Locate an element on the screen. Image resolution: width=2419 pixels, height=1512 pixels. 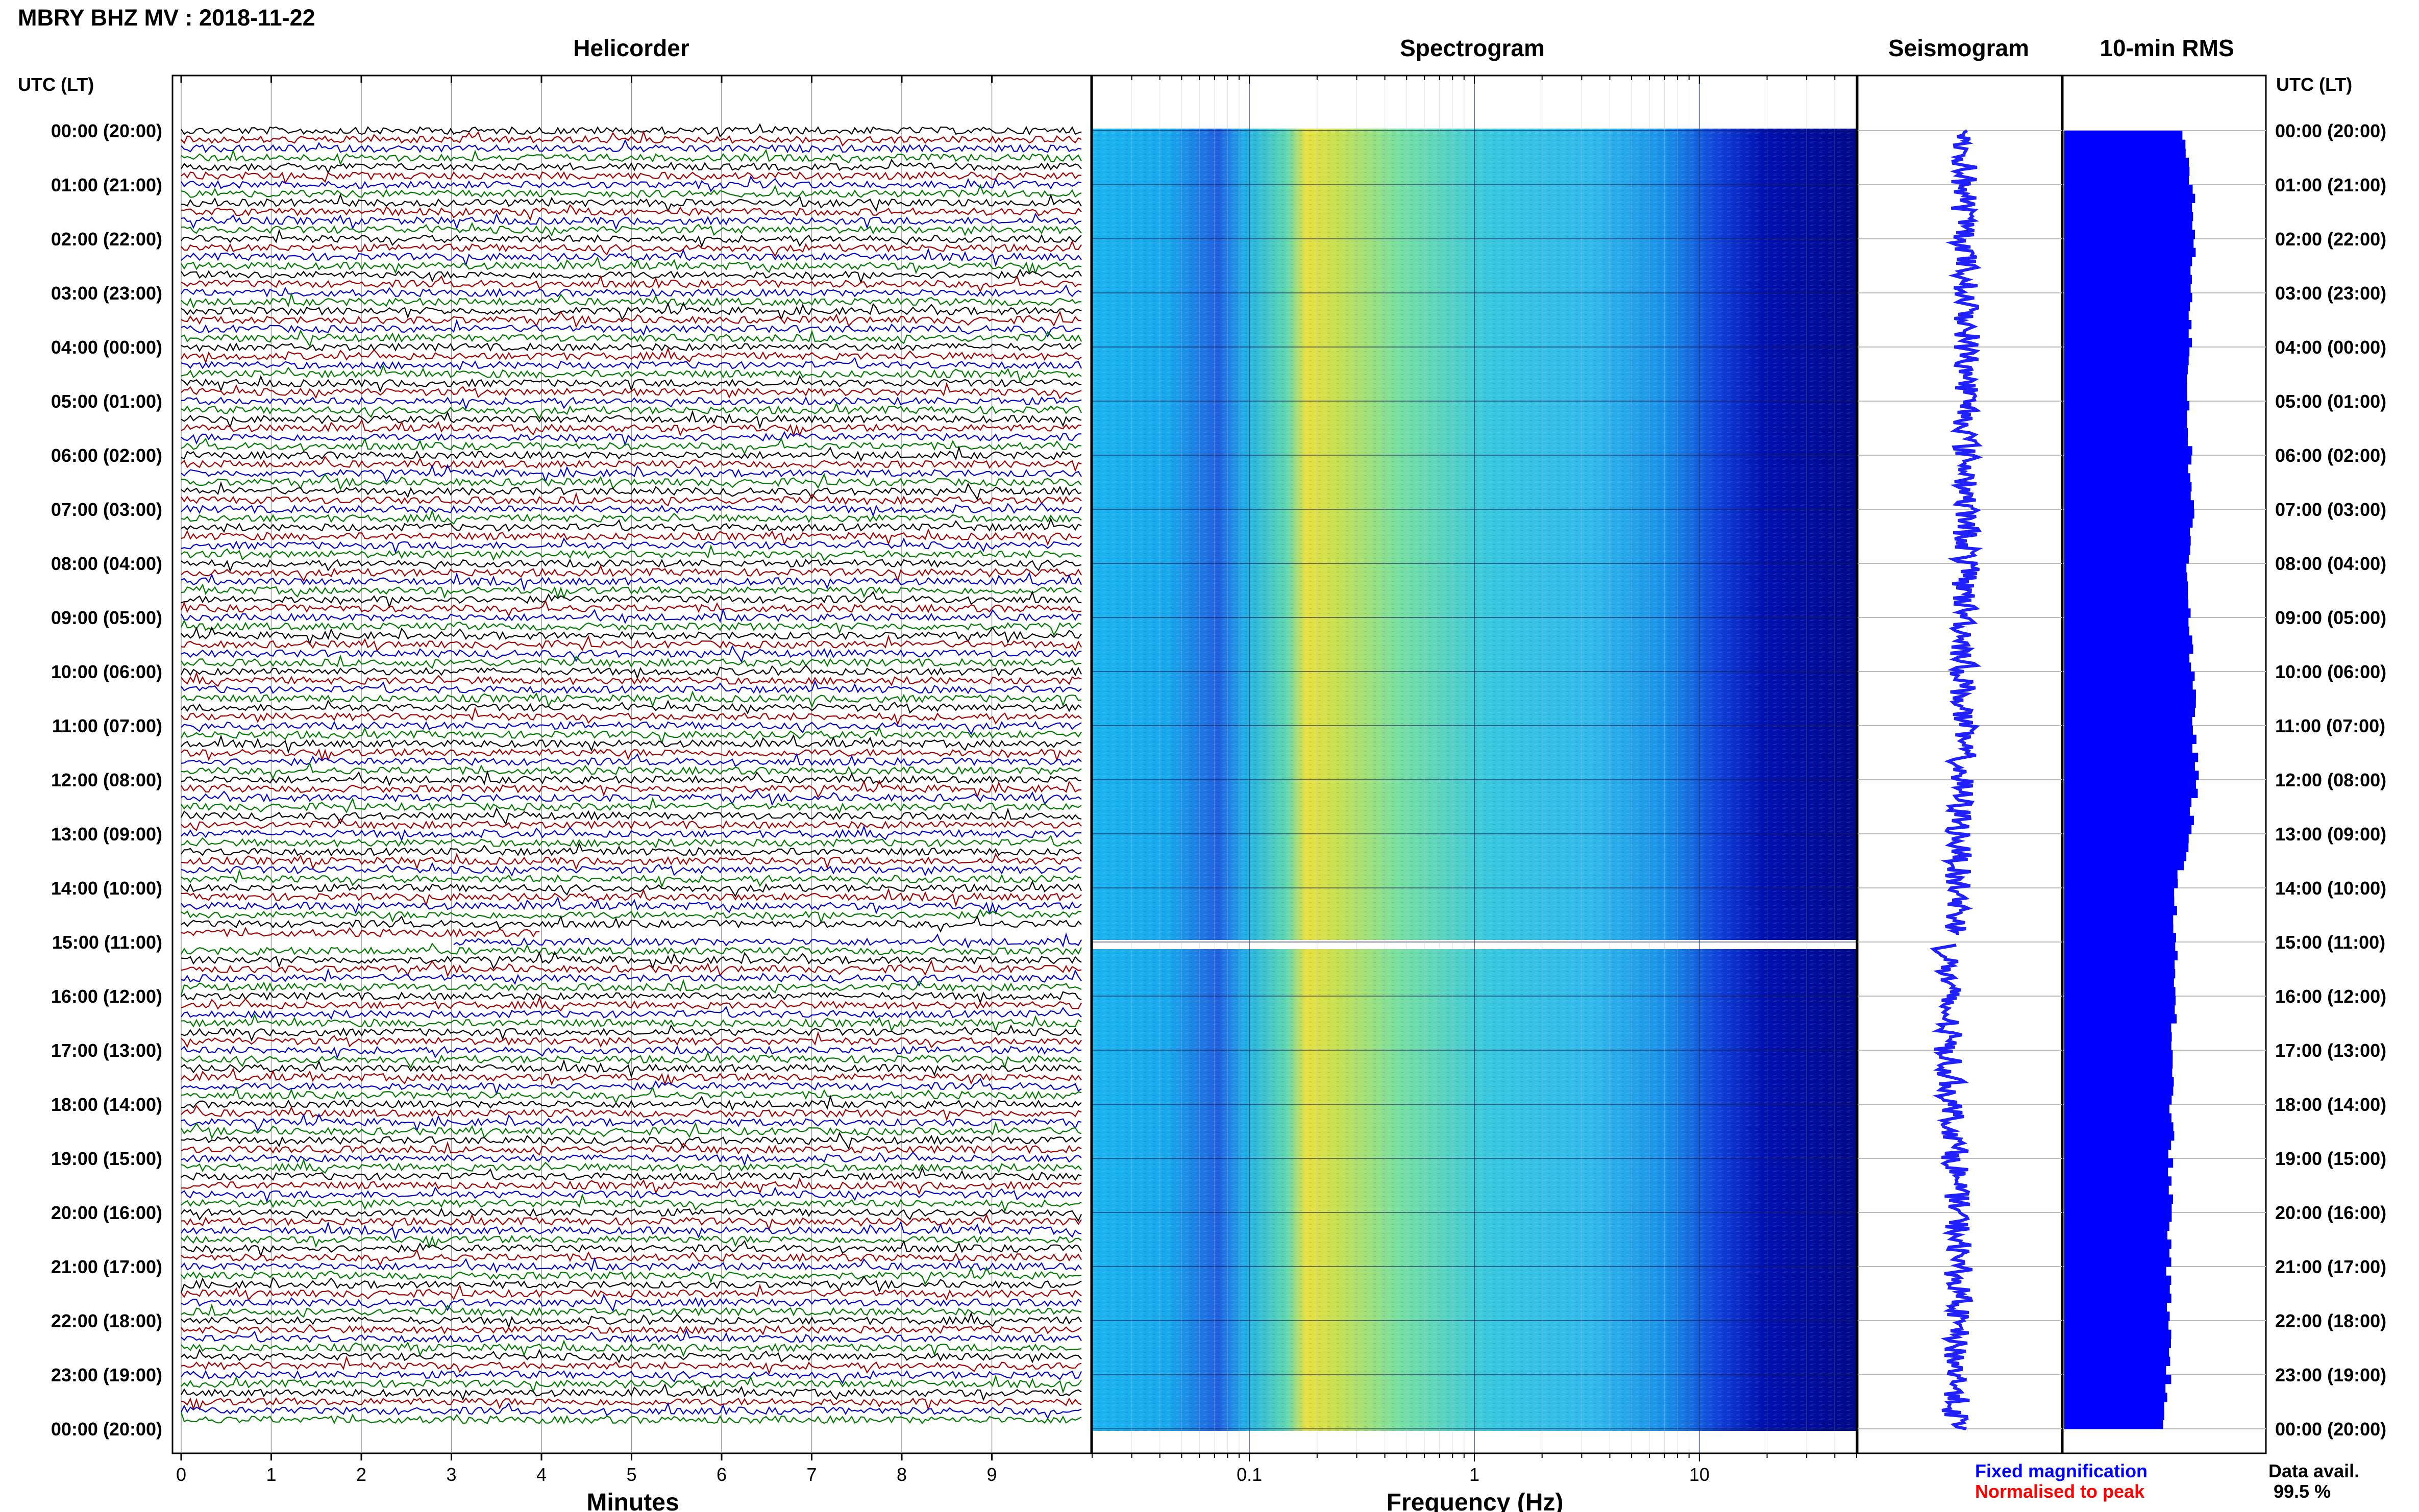
minute-tick-label: 9 is located at coordinates (991, 1474).